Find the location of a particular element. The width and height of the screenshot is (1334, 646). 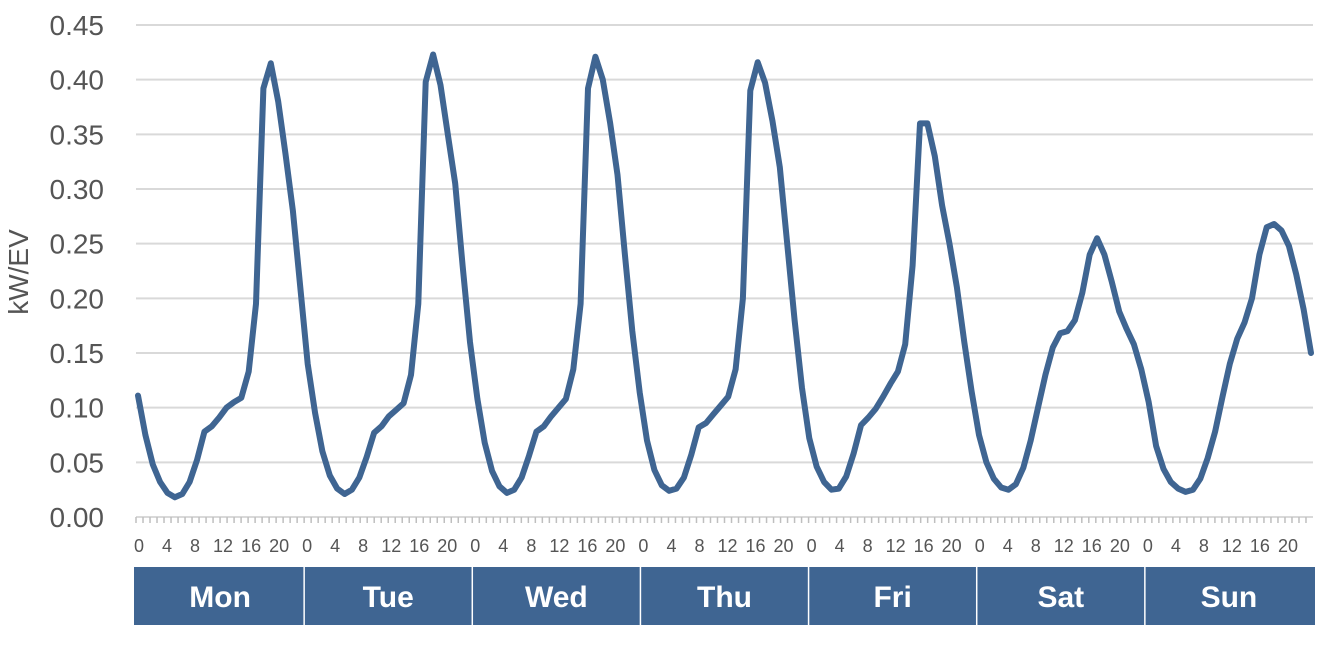

day-label: Sat is located at coordinates (1060, 597).